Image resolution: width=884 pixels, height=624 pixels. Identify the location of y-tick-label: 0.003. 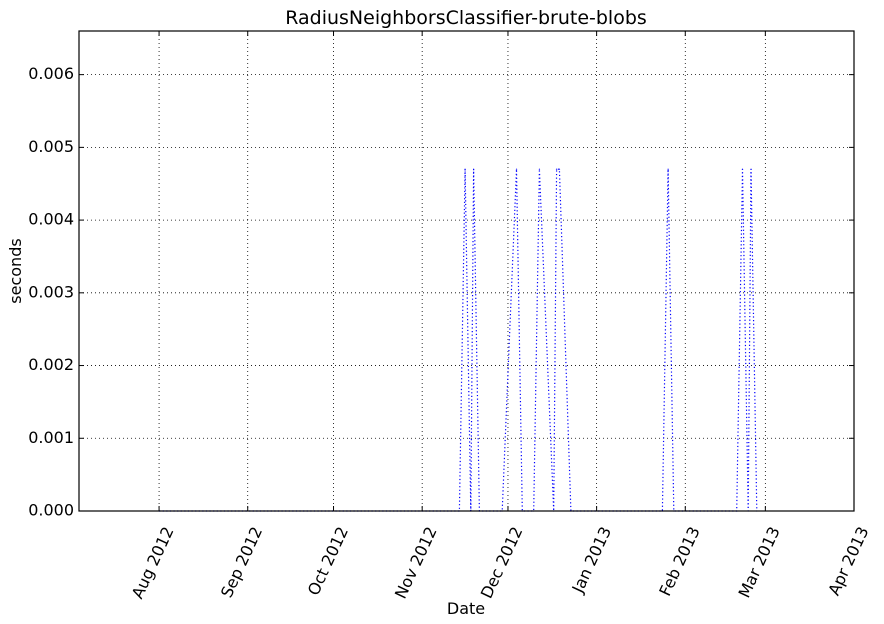
(51, 291).